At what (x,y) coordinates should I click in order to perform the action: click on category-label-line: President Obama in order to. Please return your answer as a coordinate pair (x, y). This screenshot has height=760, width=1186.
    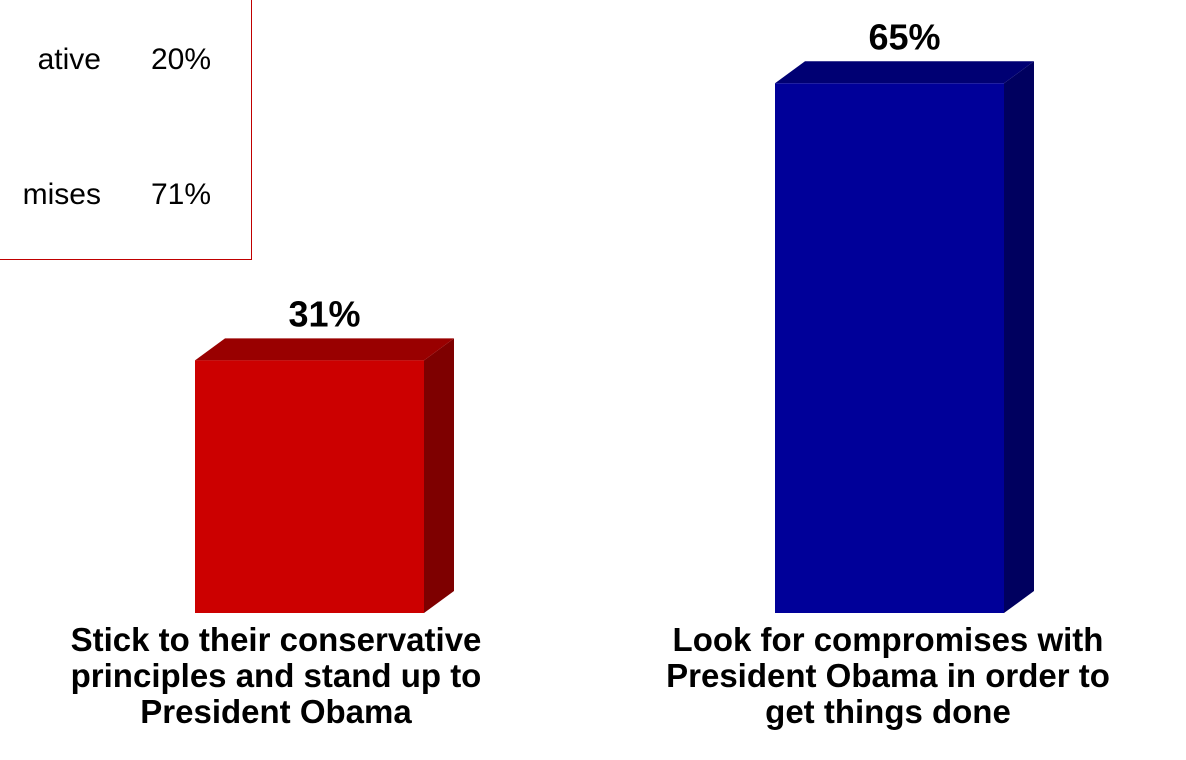
    Looking at the image, I should click on (888, 675).